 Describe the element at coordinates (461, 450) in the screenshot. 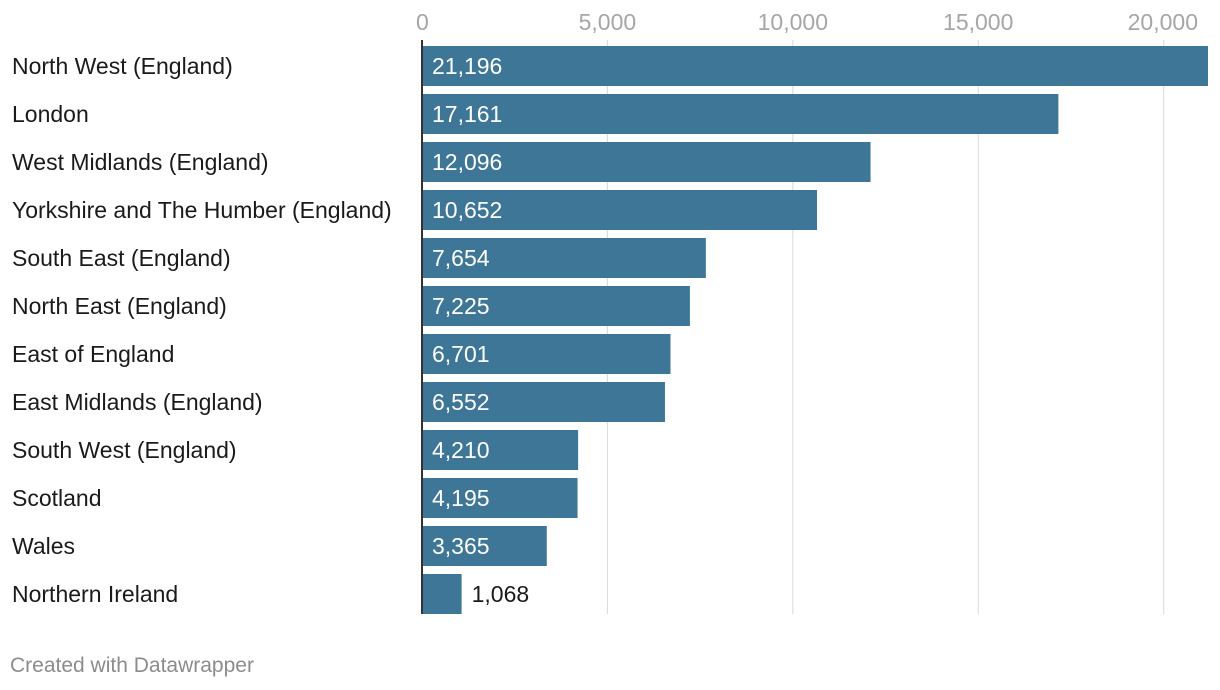

I see `value-label: 4,210` at that location.